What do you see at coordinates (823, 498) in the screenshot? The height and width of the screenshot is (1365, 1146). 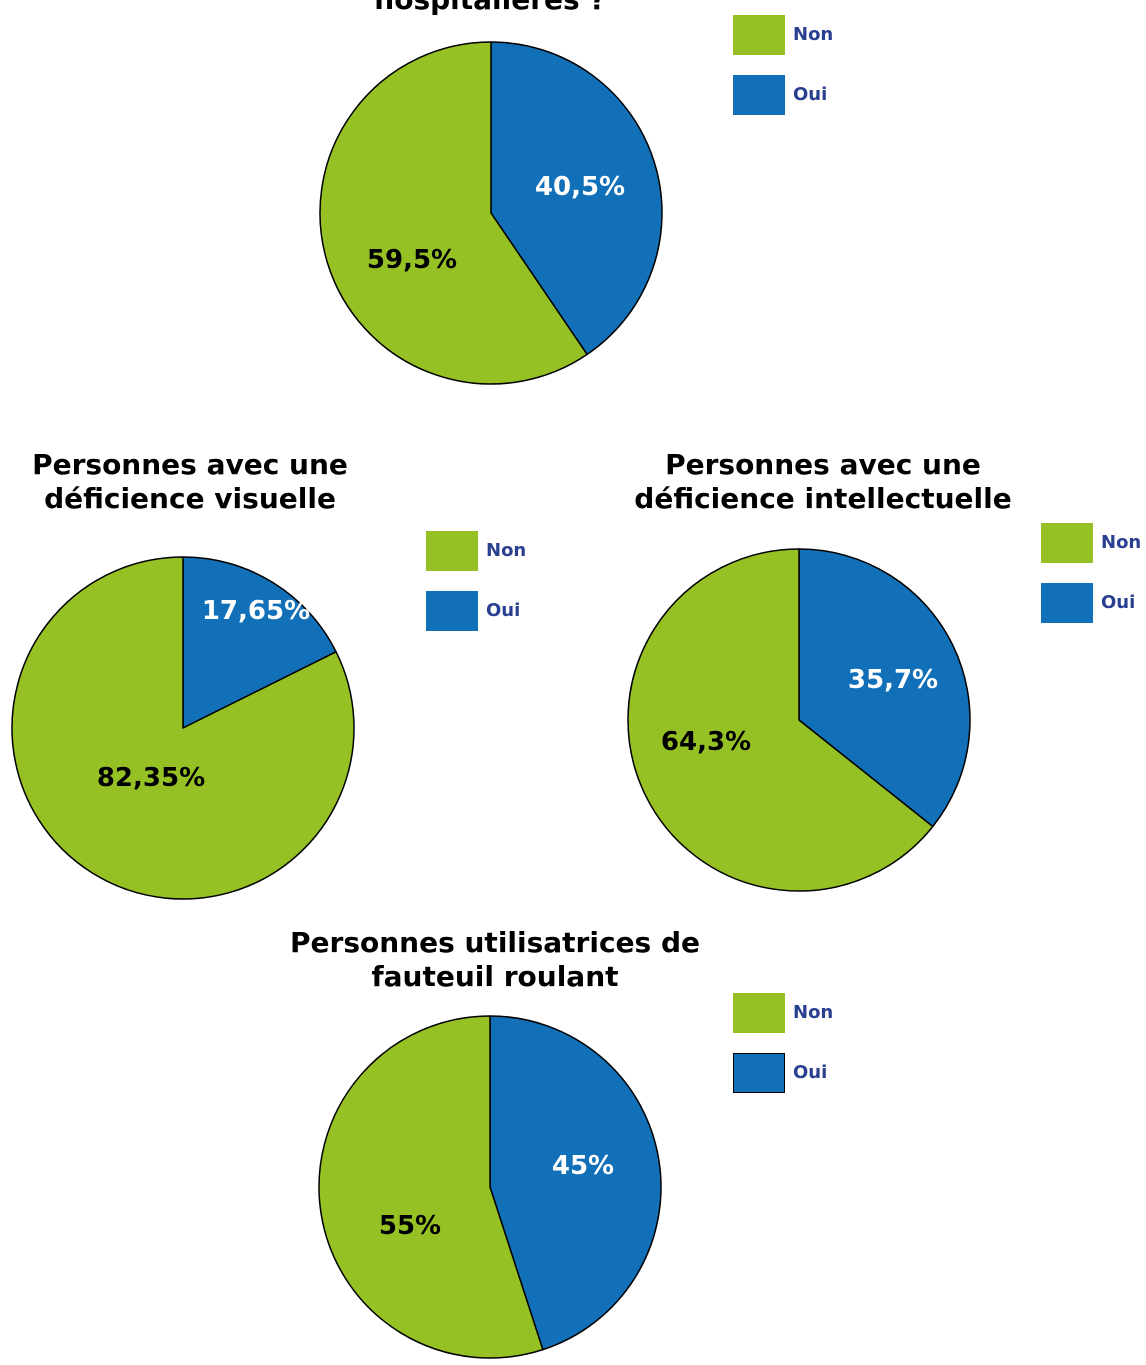 I see `chart-3-title-line-2: déficience intellectuelle` at bounding box center [823, 498].